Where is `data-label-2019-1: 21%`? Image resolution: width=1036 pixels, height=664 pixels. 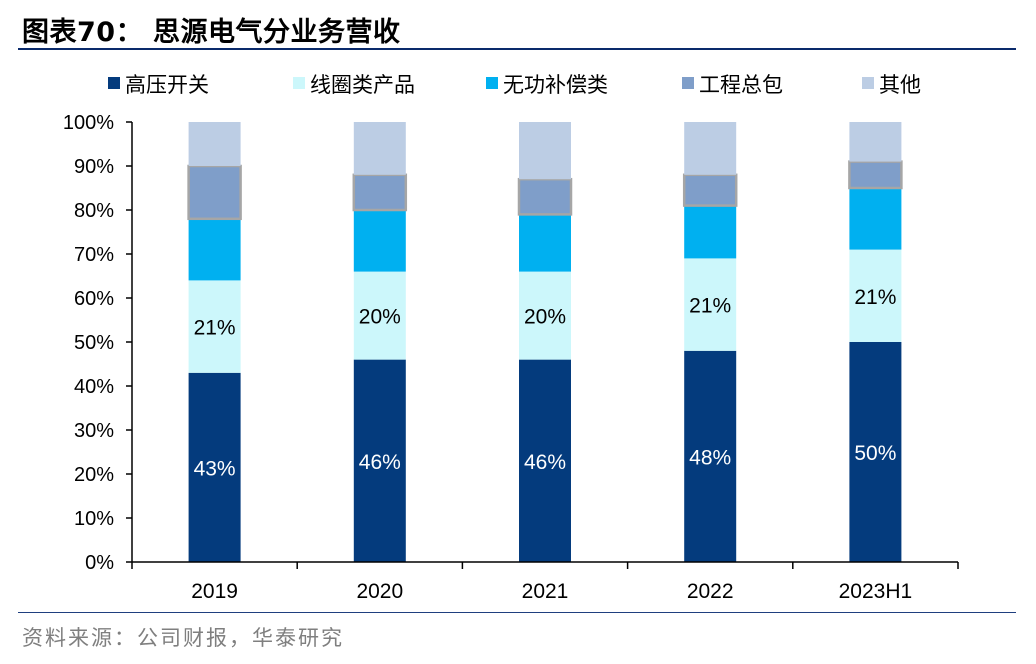 data-label-2019-1: 21% is located at coordinates (215, 328).